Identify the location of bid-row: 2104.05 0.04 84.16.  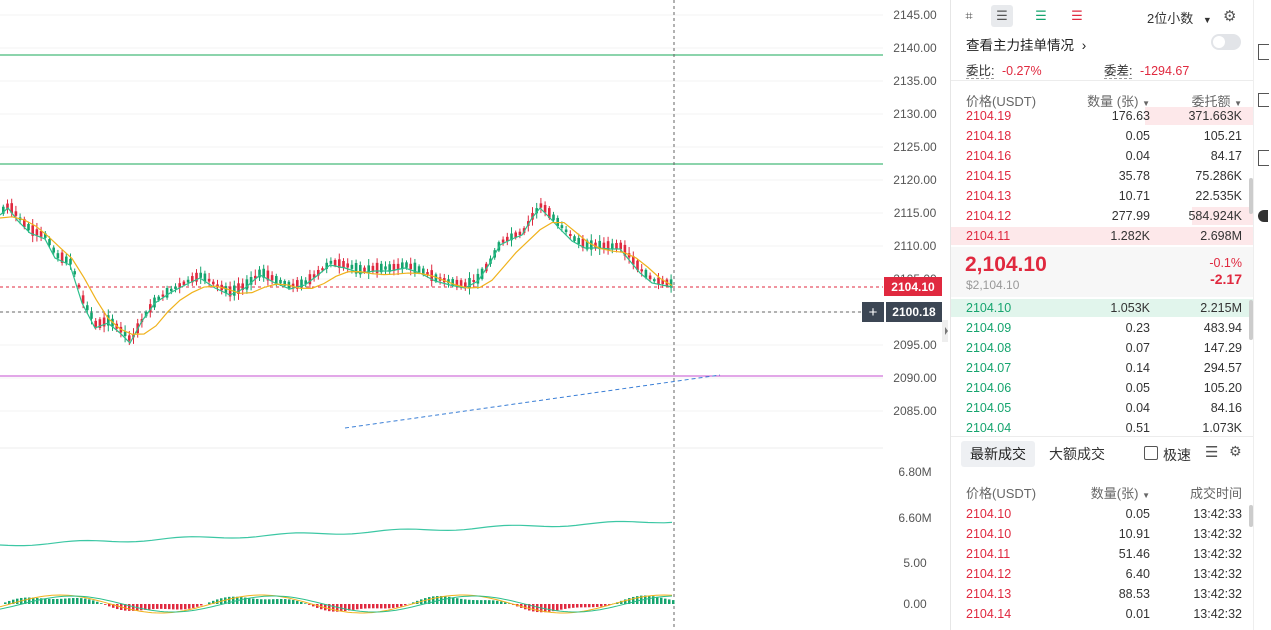
(1102, 408).